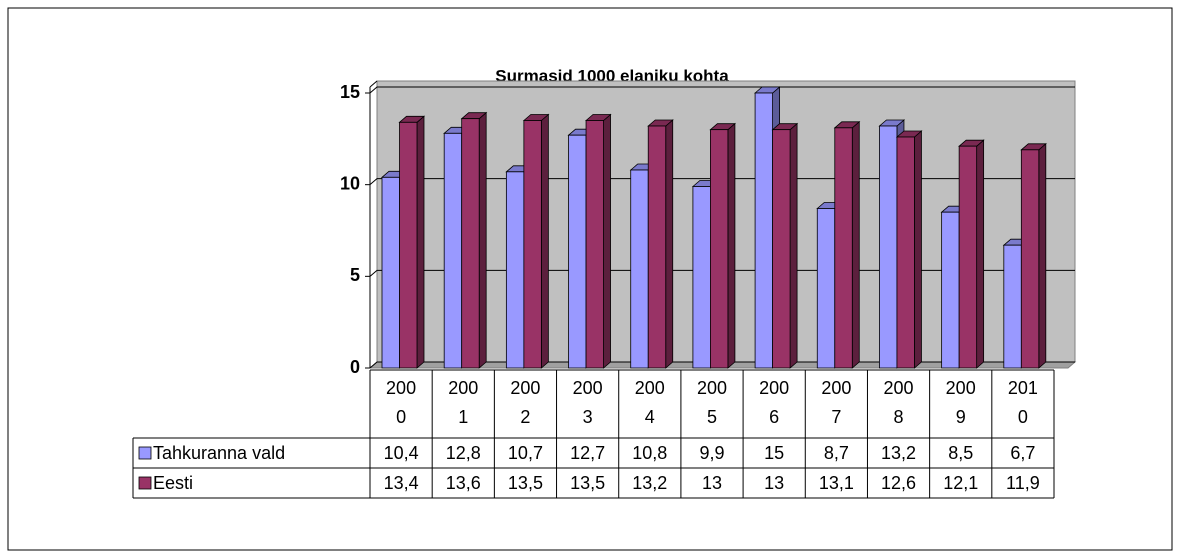 This screenshot has height=559, width=1182. Describe the element at coordinates (373, 84) in the screenshot. I see `y-axis-side` at that location.